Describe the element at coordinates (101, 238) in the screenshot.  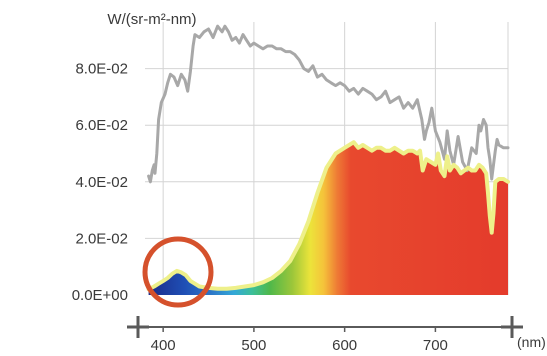
I see `y-tick-label: 2.0E-02` at that location.